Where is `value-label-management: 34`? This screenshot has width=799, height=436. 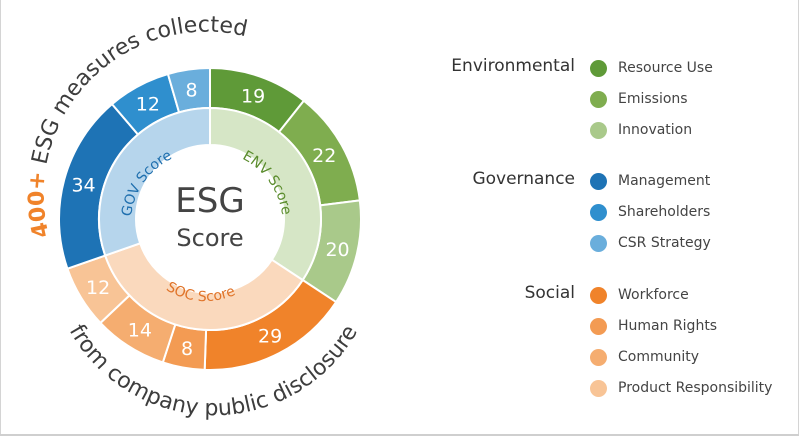 value-label-management: 34 is located at coordinates (83, 186).